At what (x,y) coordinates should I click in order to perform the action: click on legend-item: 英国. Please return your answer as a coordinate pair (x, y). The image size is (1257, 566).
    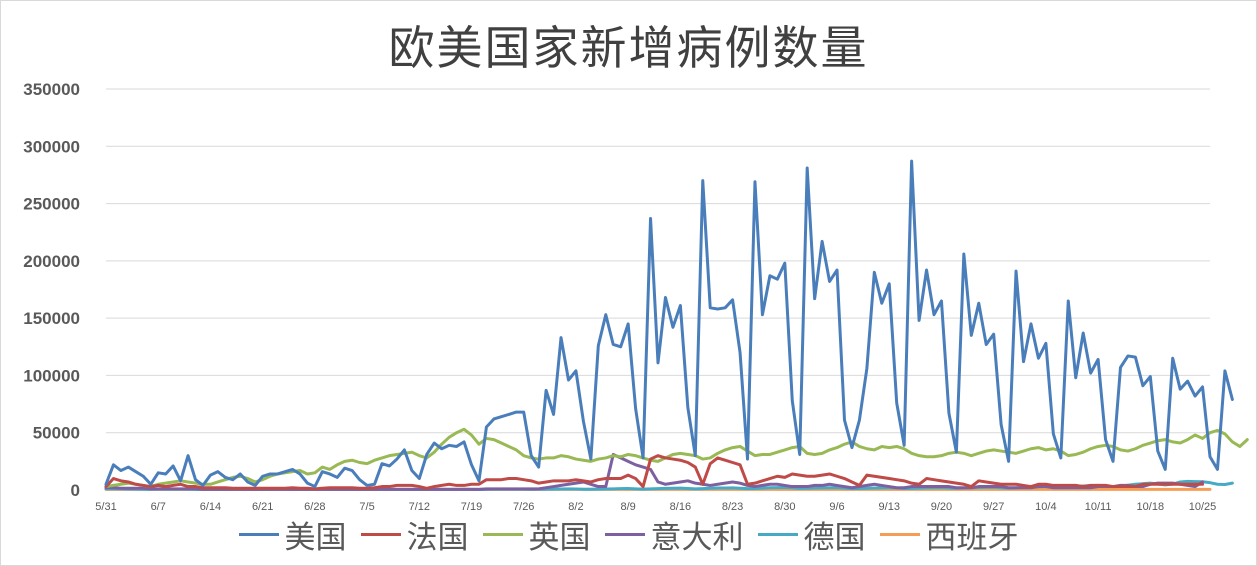
    Looking at the image, I should click on (536, 534).